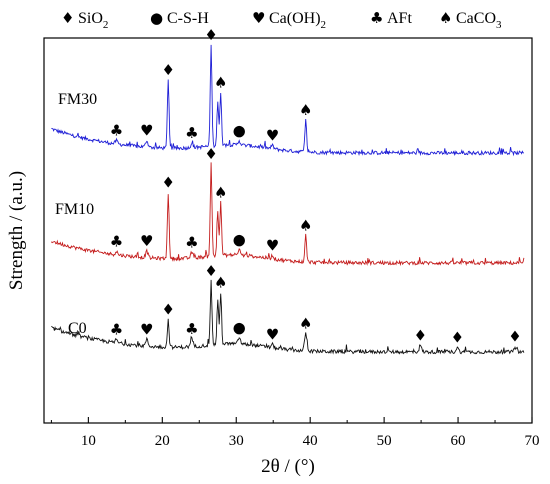  Describe the element at coordinates (188, 18) in the screenshot. I see `legend-label: C-S-H` at that location.